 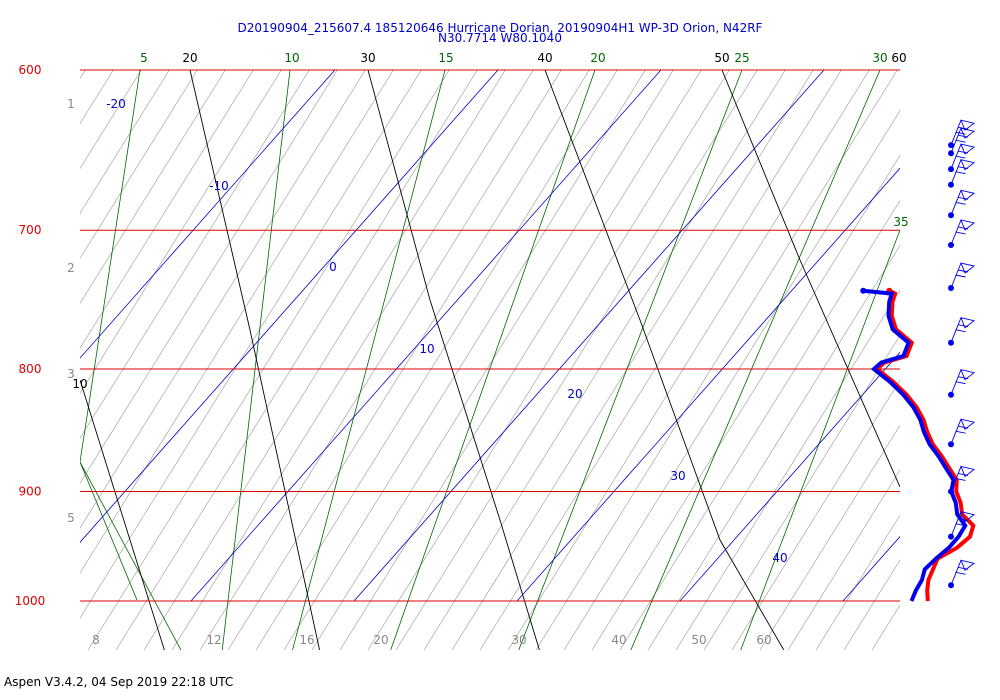 What do you see at coordinates (863, 290) in the screenshot?
I see `dewpoint-top-point` at bounding box center [863, 290].